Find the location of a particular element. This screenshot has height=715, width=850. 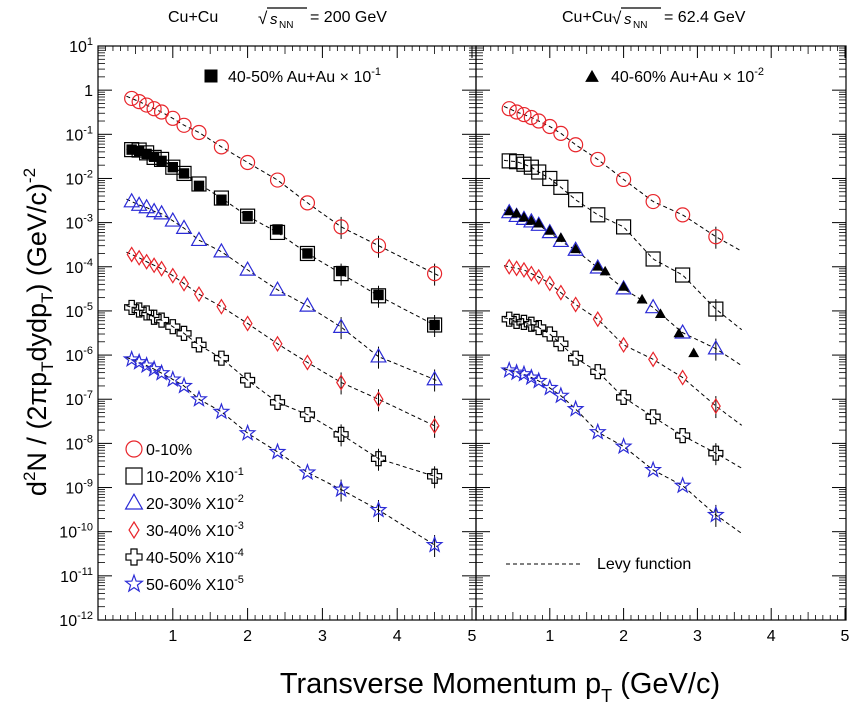

panel-left-nn: NN is located at coordinates (286, 25).